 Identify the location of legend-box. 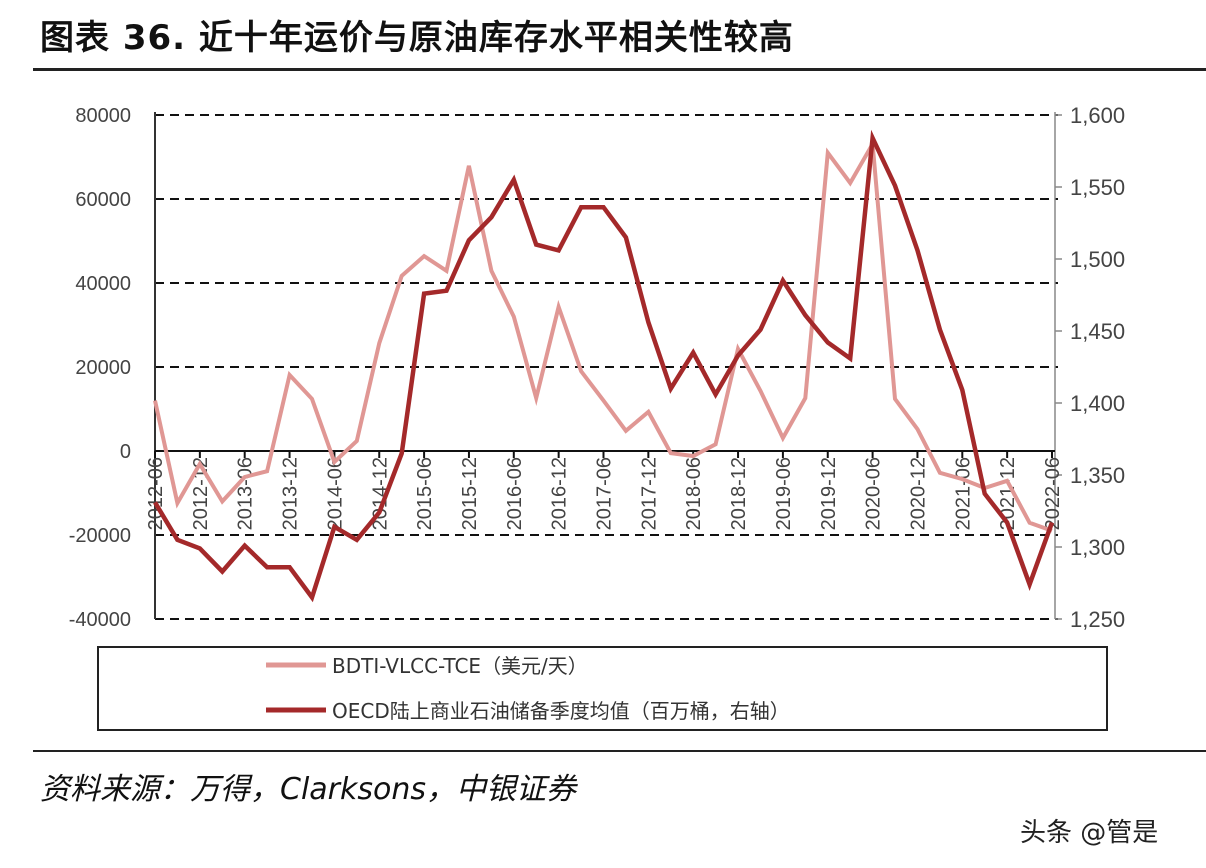
(602, 688).